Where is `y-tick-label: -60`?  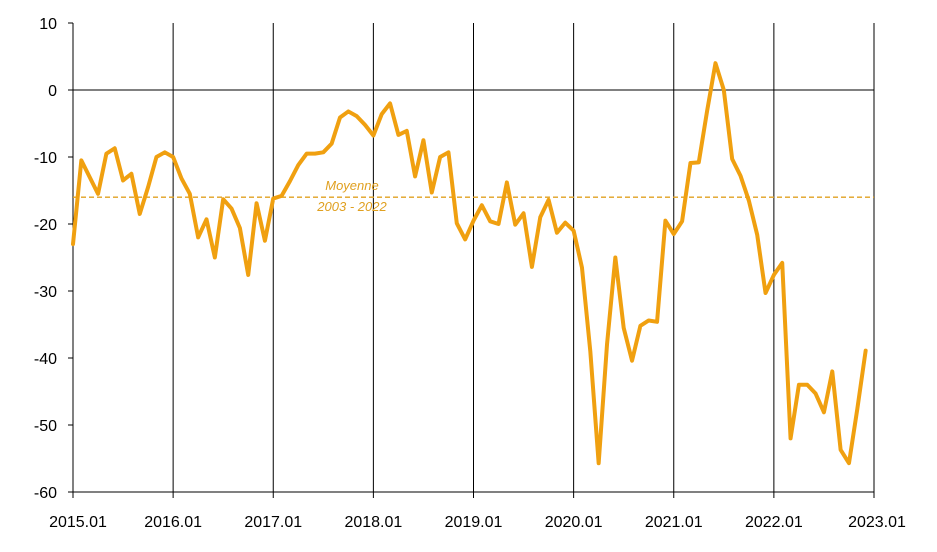
y-tick-label: -60 is located at coordinates (45, 493).